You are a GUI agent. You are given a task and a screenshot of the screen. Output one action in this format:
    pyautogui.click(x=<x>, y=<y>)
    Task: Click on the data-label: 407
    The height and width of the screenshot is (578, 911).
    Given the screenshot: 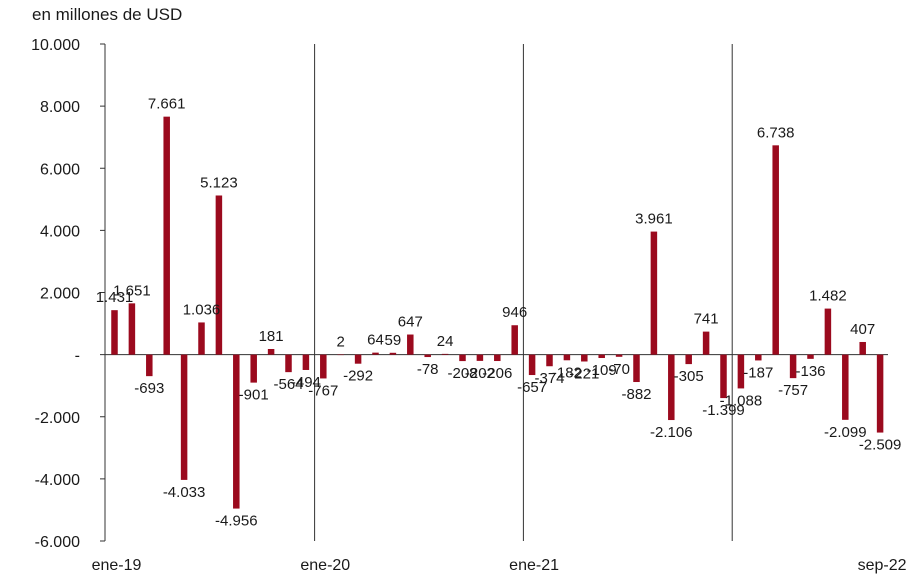 What is the action you would take?
    pyautogui.click(x=862, y=329)
    